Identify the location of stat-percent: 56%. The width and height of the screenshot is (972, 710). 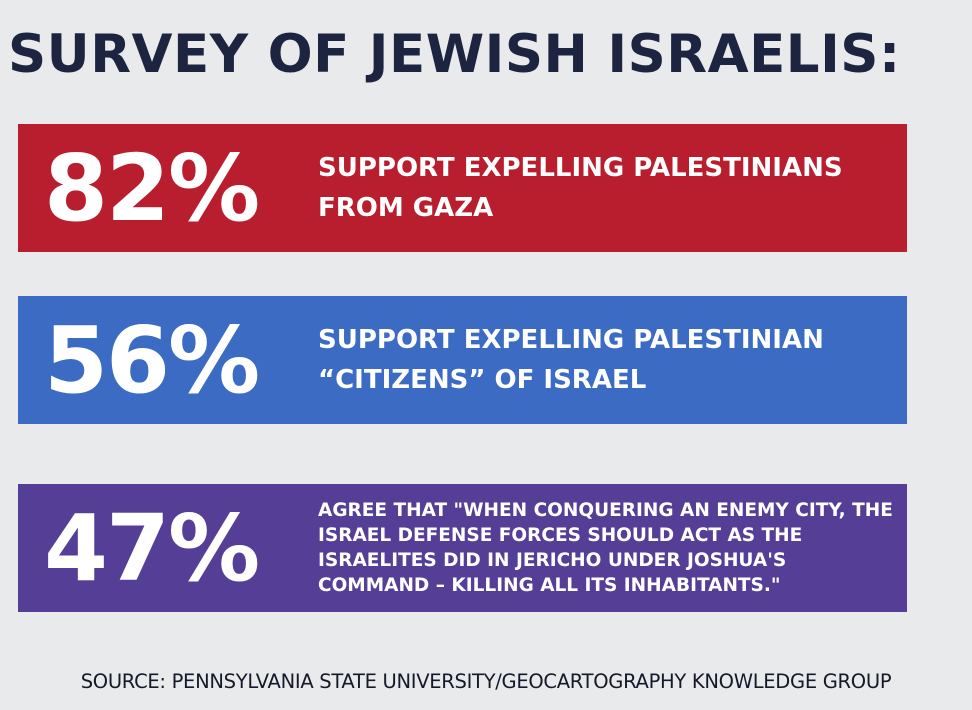
(152, 360).